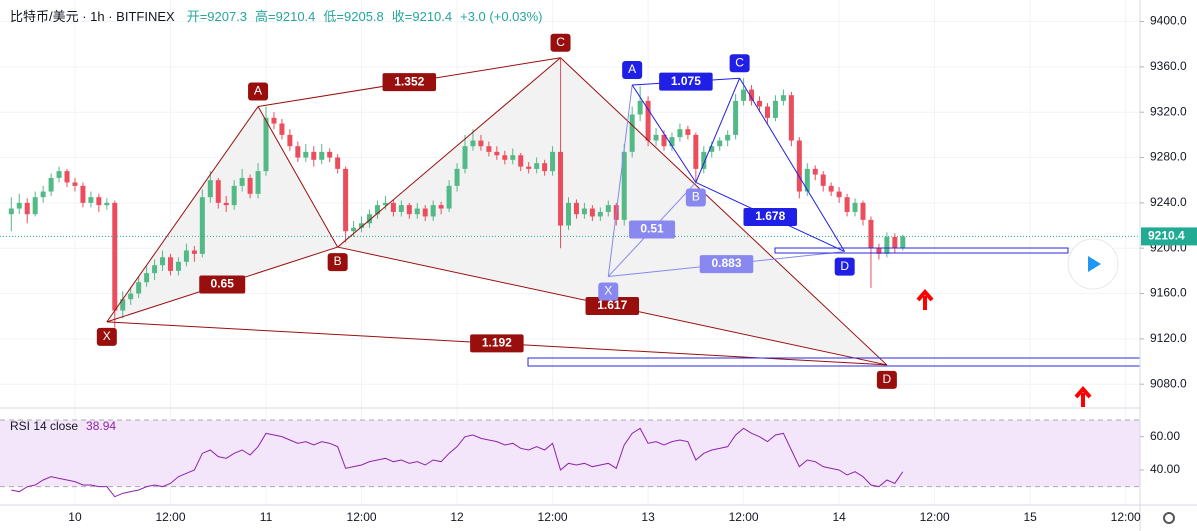  Describe the element at coordinates (457, 517) in the screenshot. I see `x-tick-label: 12` at that location.